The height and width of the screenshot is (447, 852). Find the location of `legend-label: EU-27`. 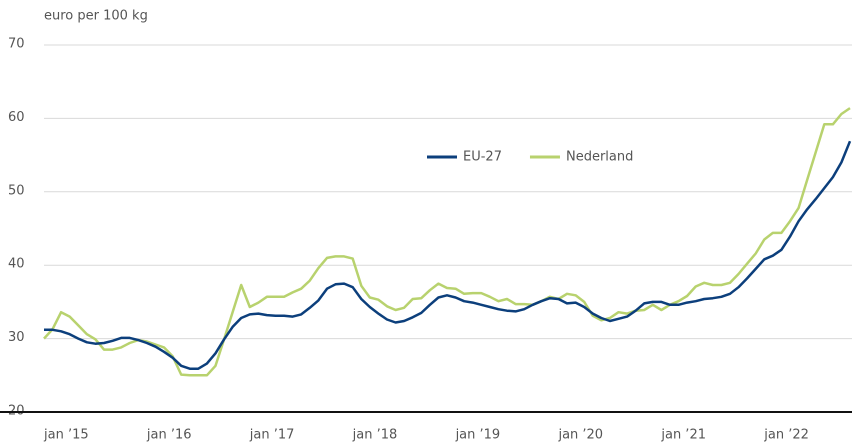

legend-label: EU-27 is located at coordinates (482, 157).